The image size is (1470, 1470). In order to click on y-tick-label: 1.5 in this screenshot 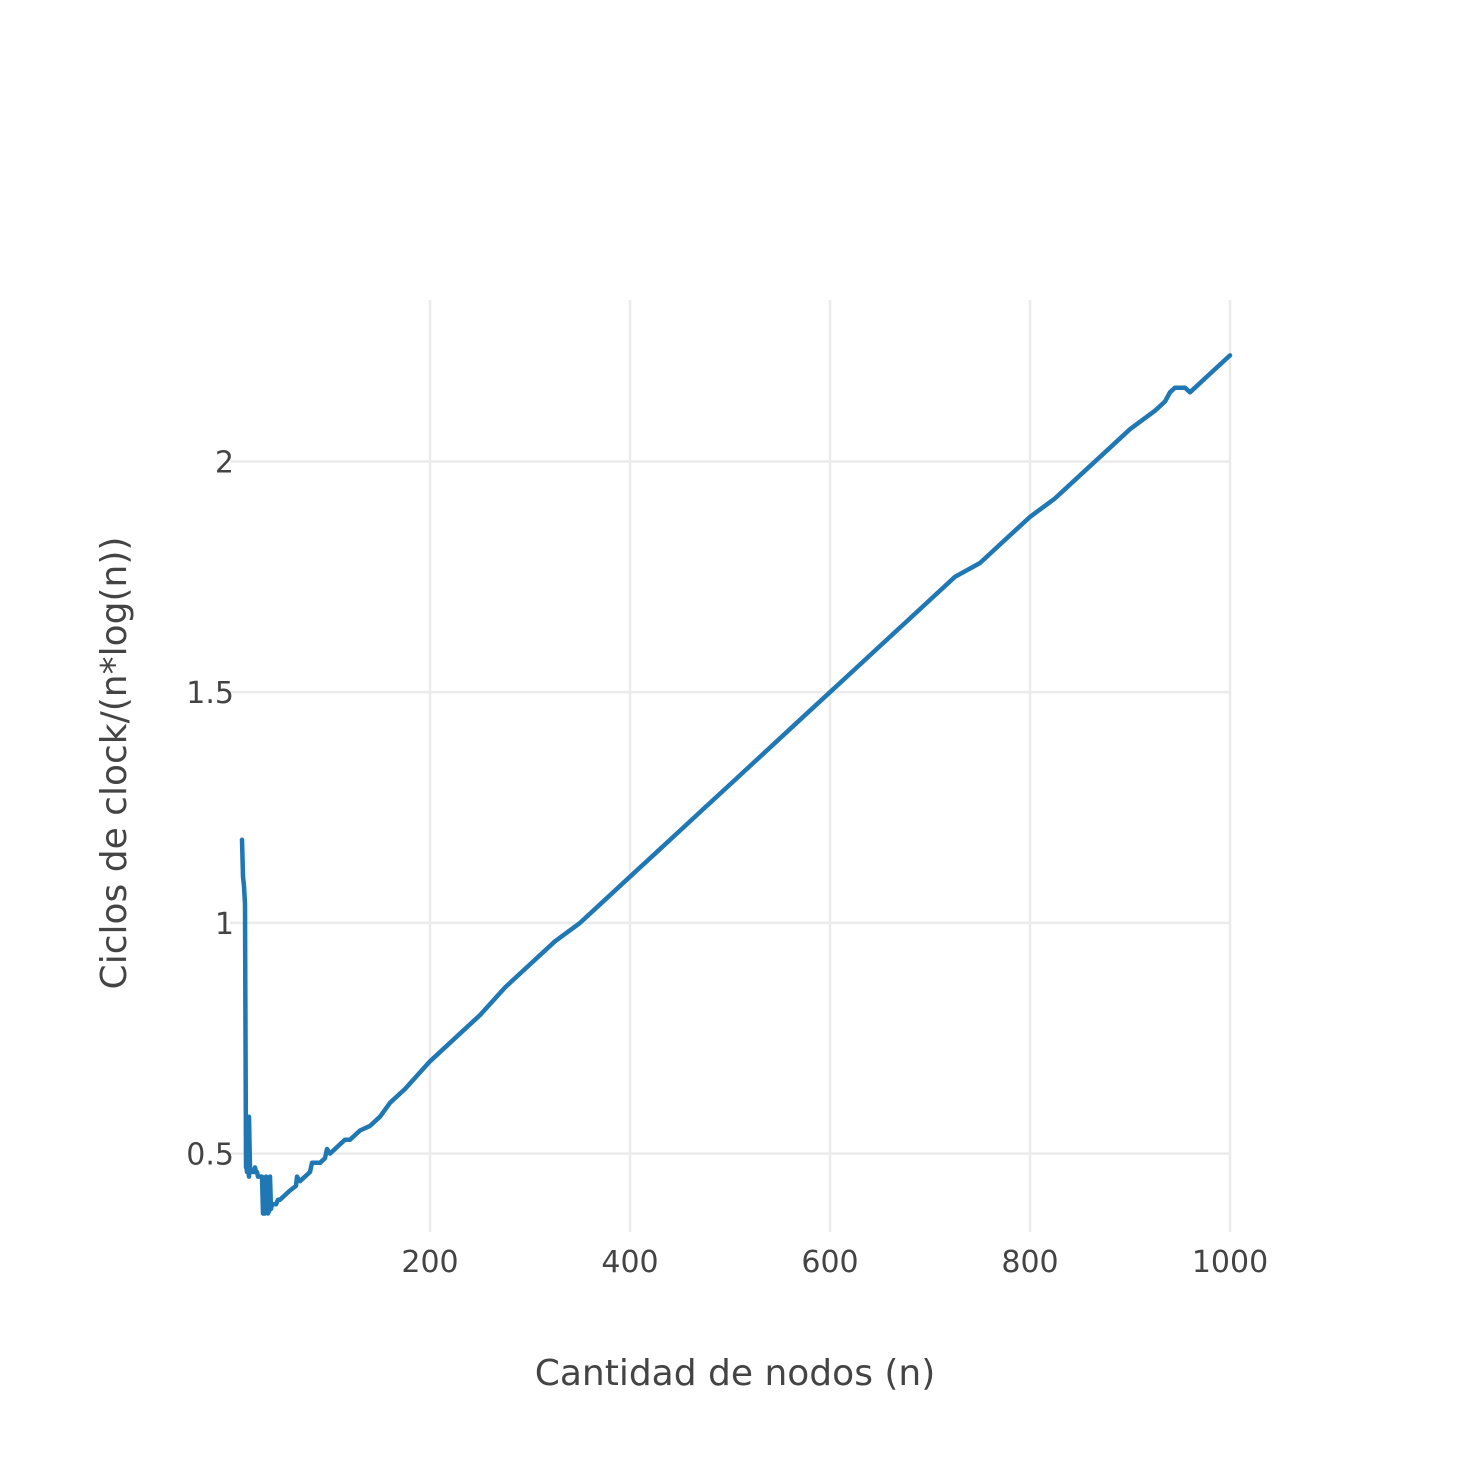, I will do `click(210, 693)`.